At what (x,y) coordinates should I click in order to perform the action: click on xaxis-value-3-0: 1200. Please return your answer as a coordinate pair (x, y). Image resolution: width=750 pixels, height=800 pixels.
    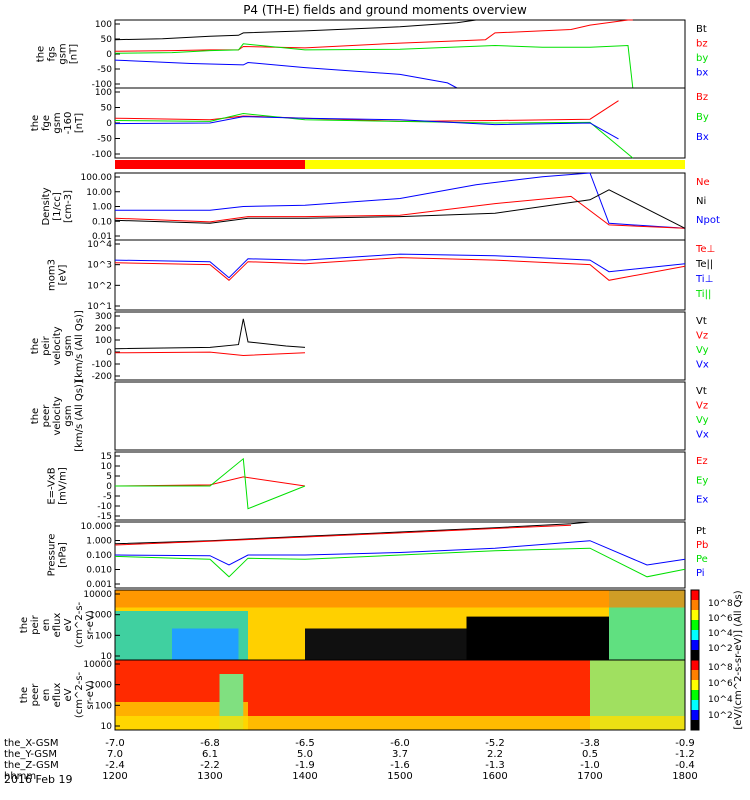
    Looking at the image, I should click on (114, 776).